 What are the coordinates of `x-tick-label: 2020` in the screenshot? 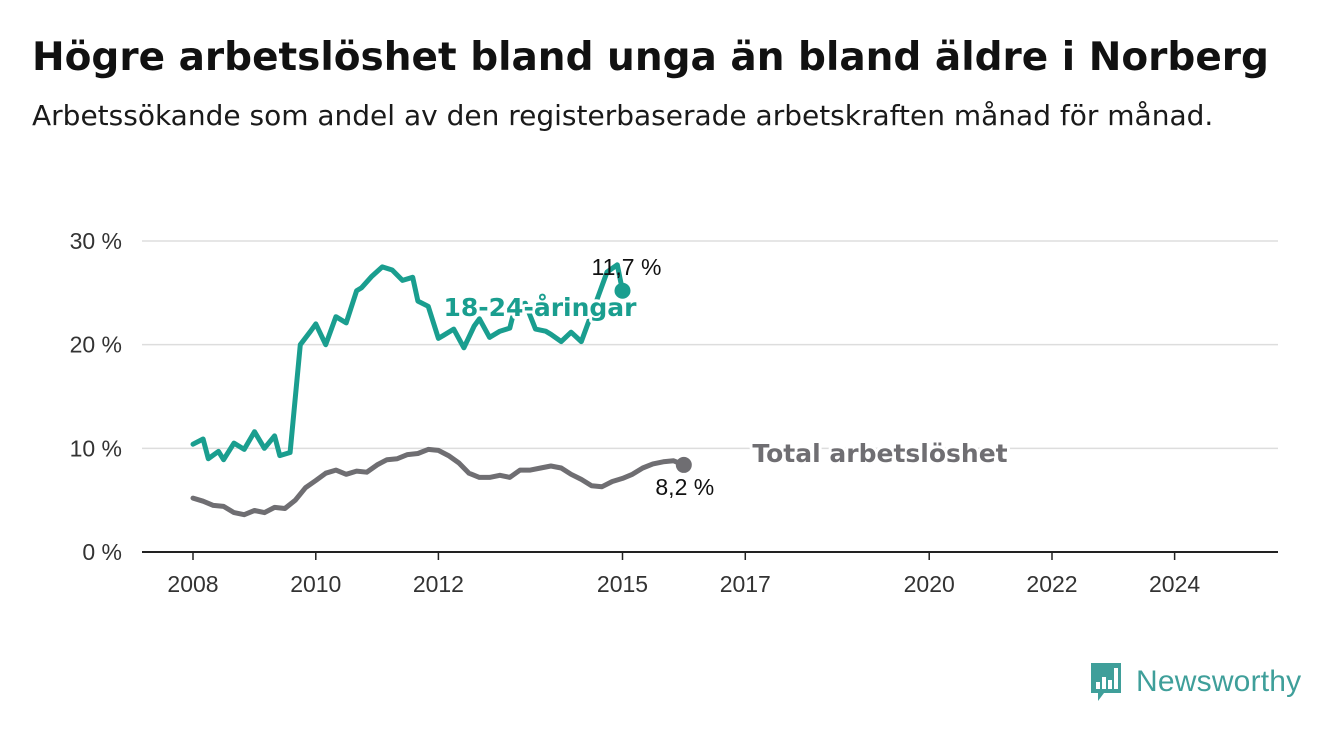 It's located at (929, 584).